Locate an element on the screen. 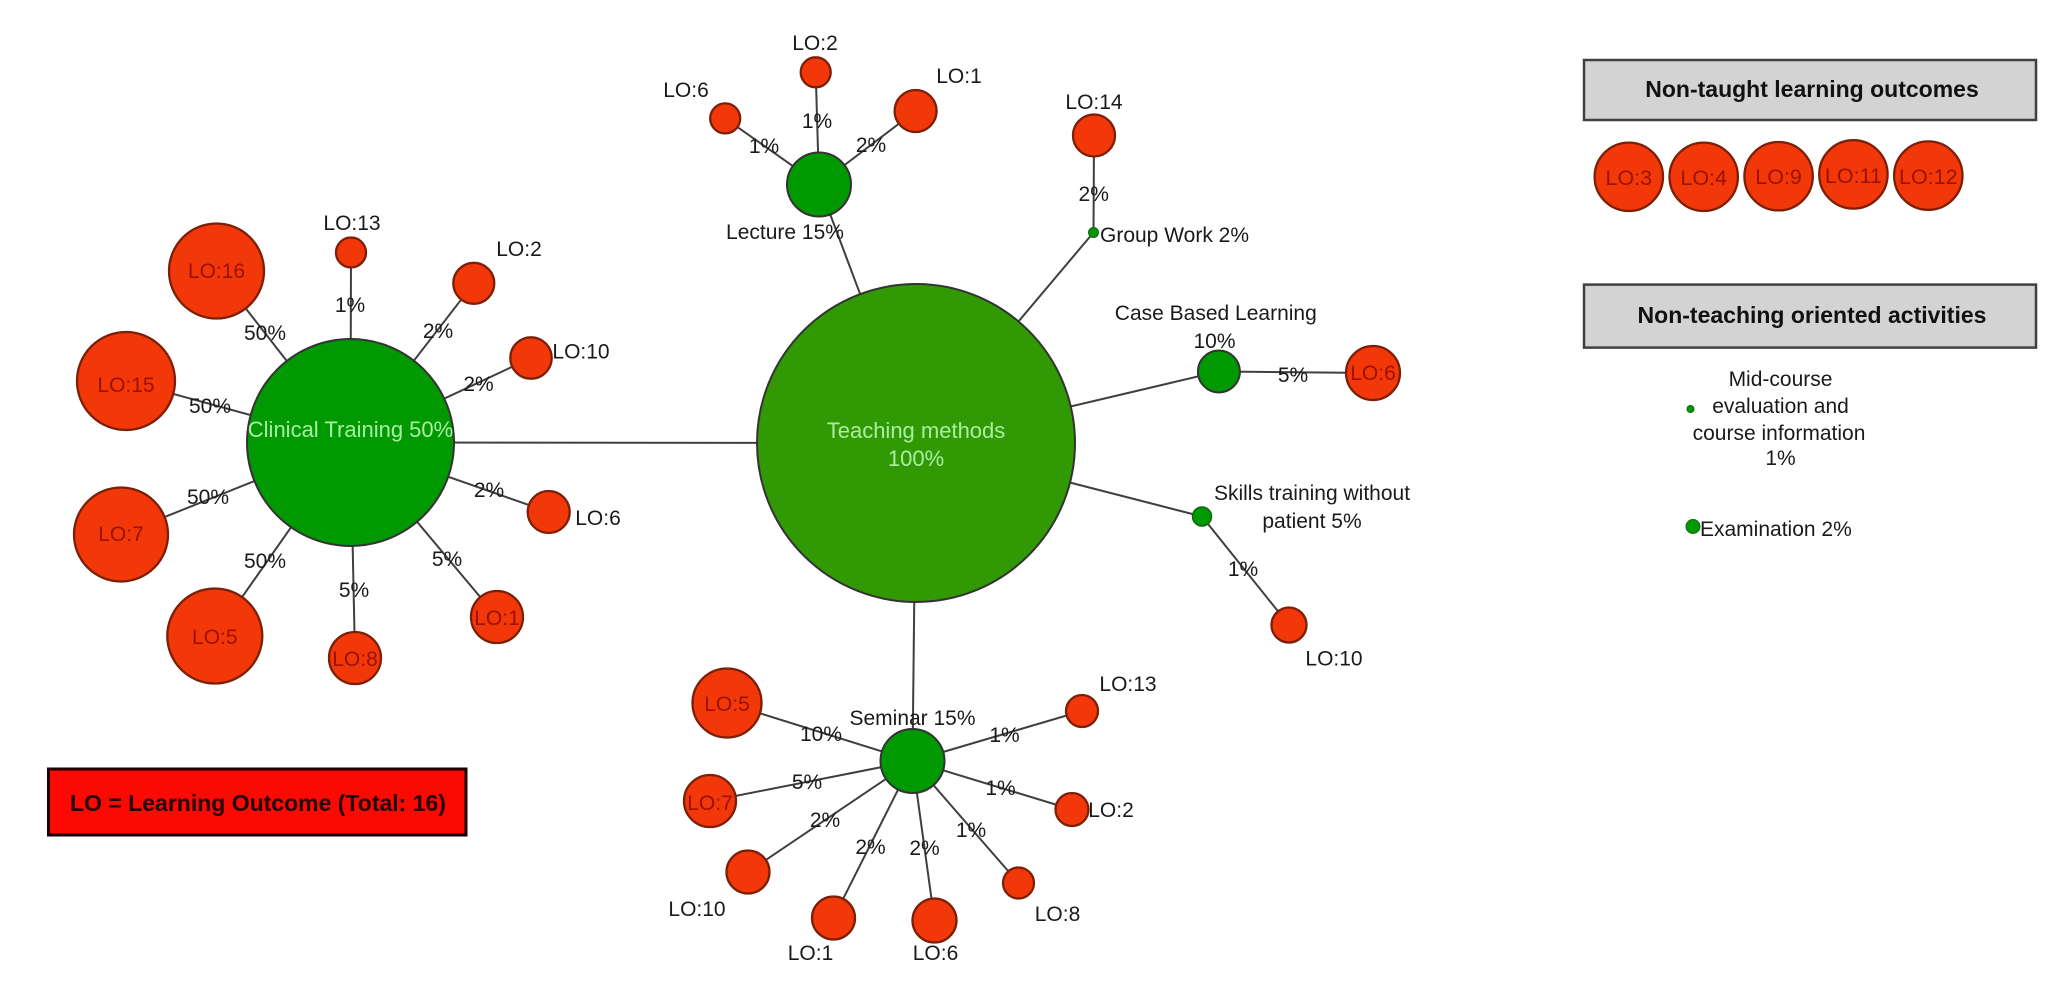 The height and width of the screenshot is (1001, 2059). svg-text: LO:15 is located at coordinates (125, 385).